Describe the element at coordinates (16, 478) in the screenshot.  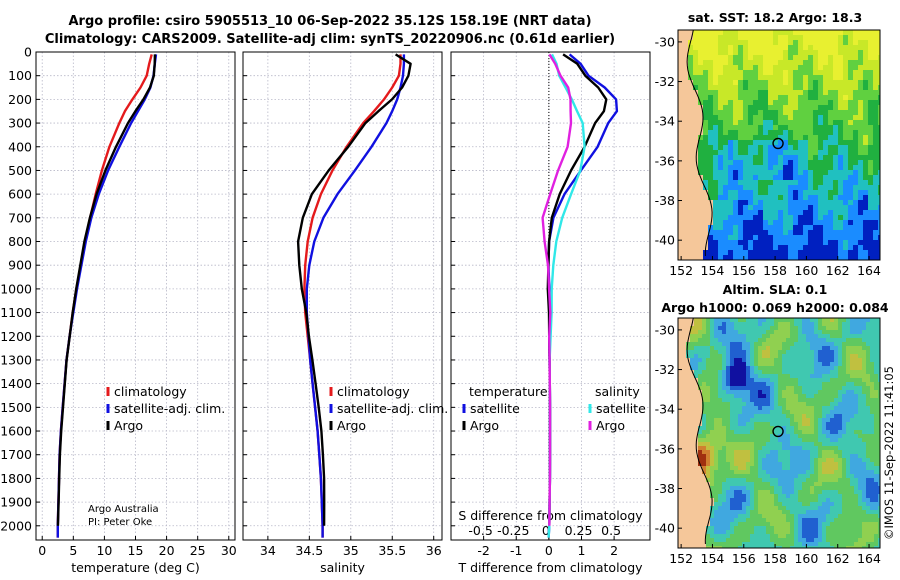
I see `y-tick-label: 1800` at that location.